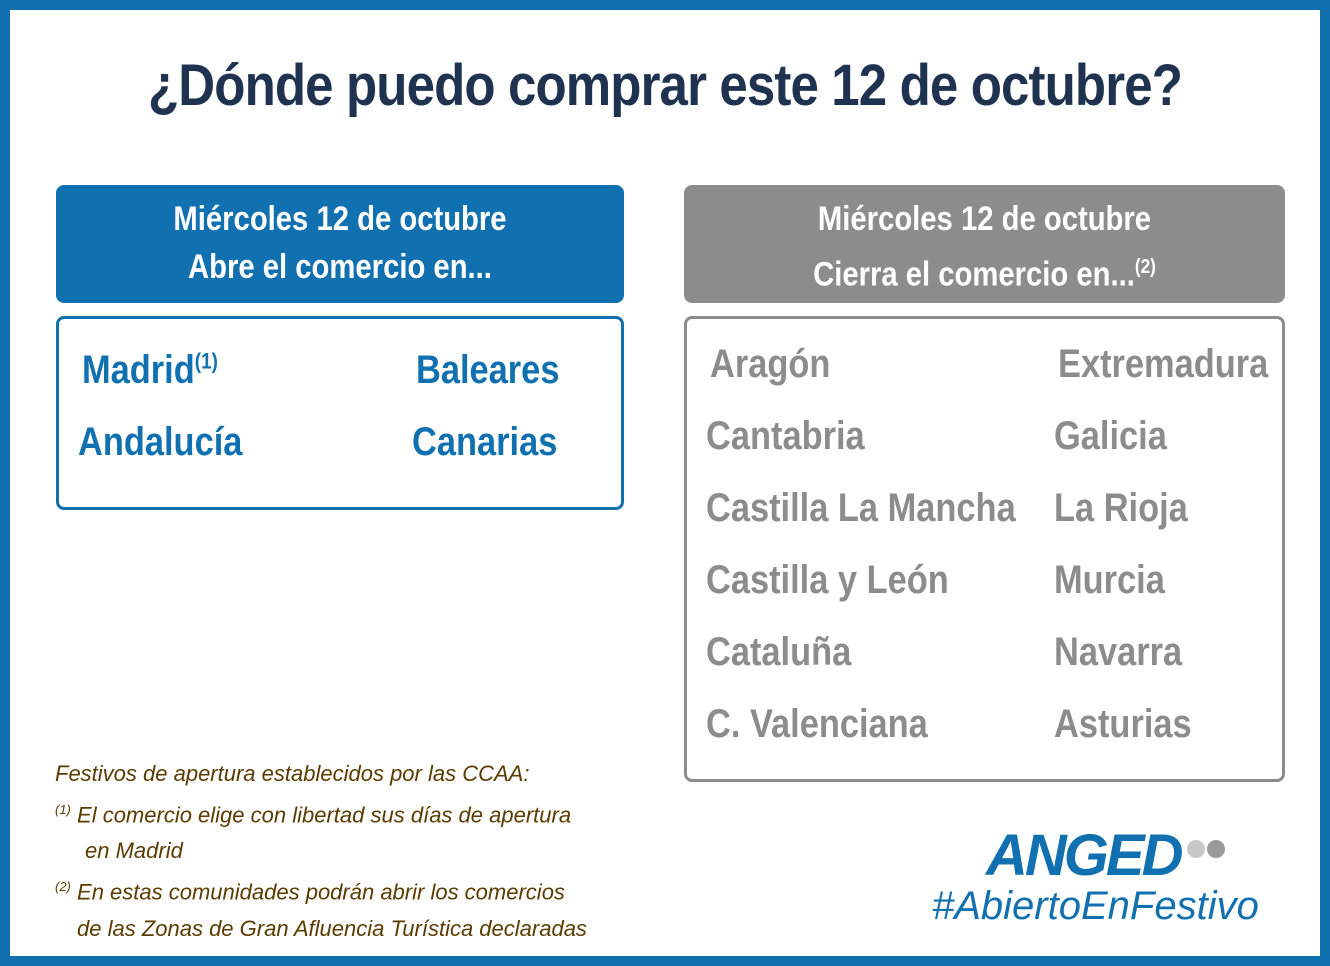  I want to click on open-regions-box, so click(340, 413).